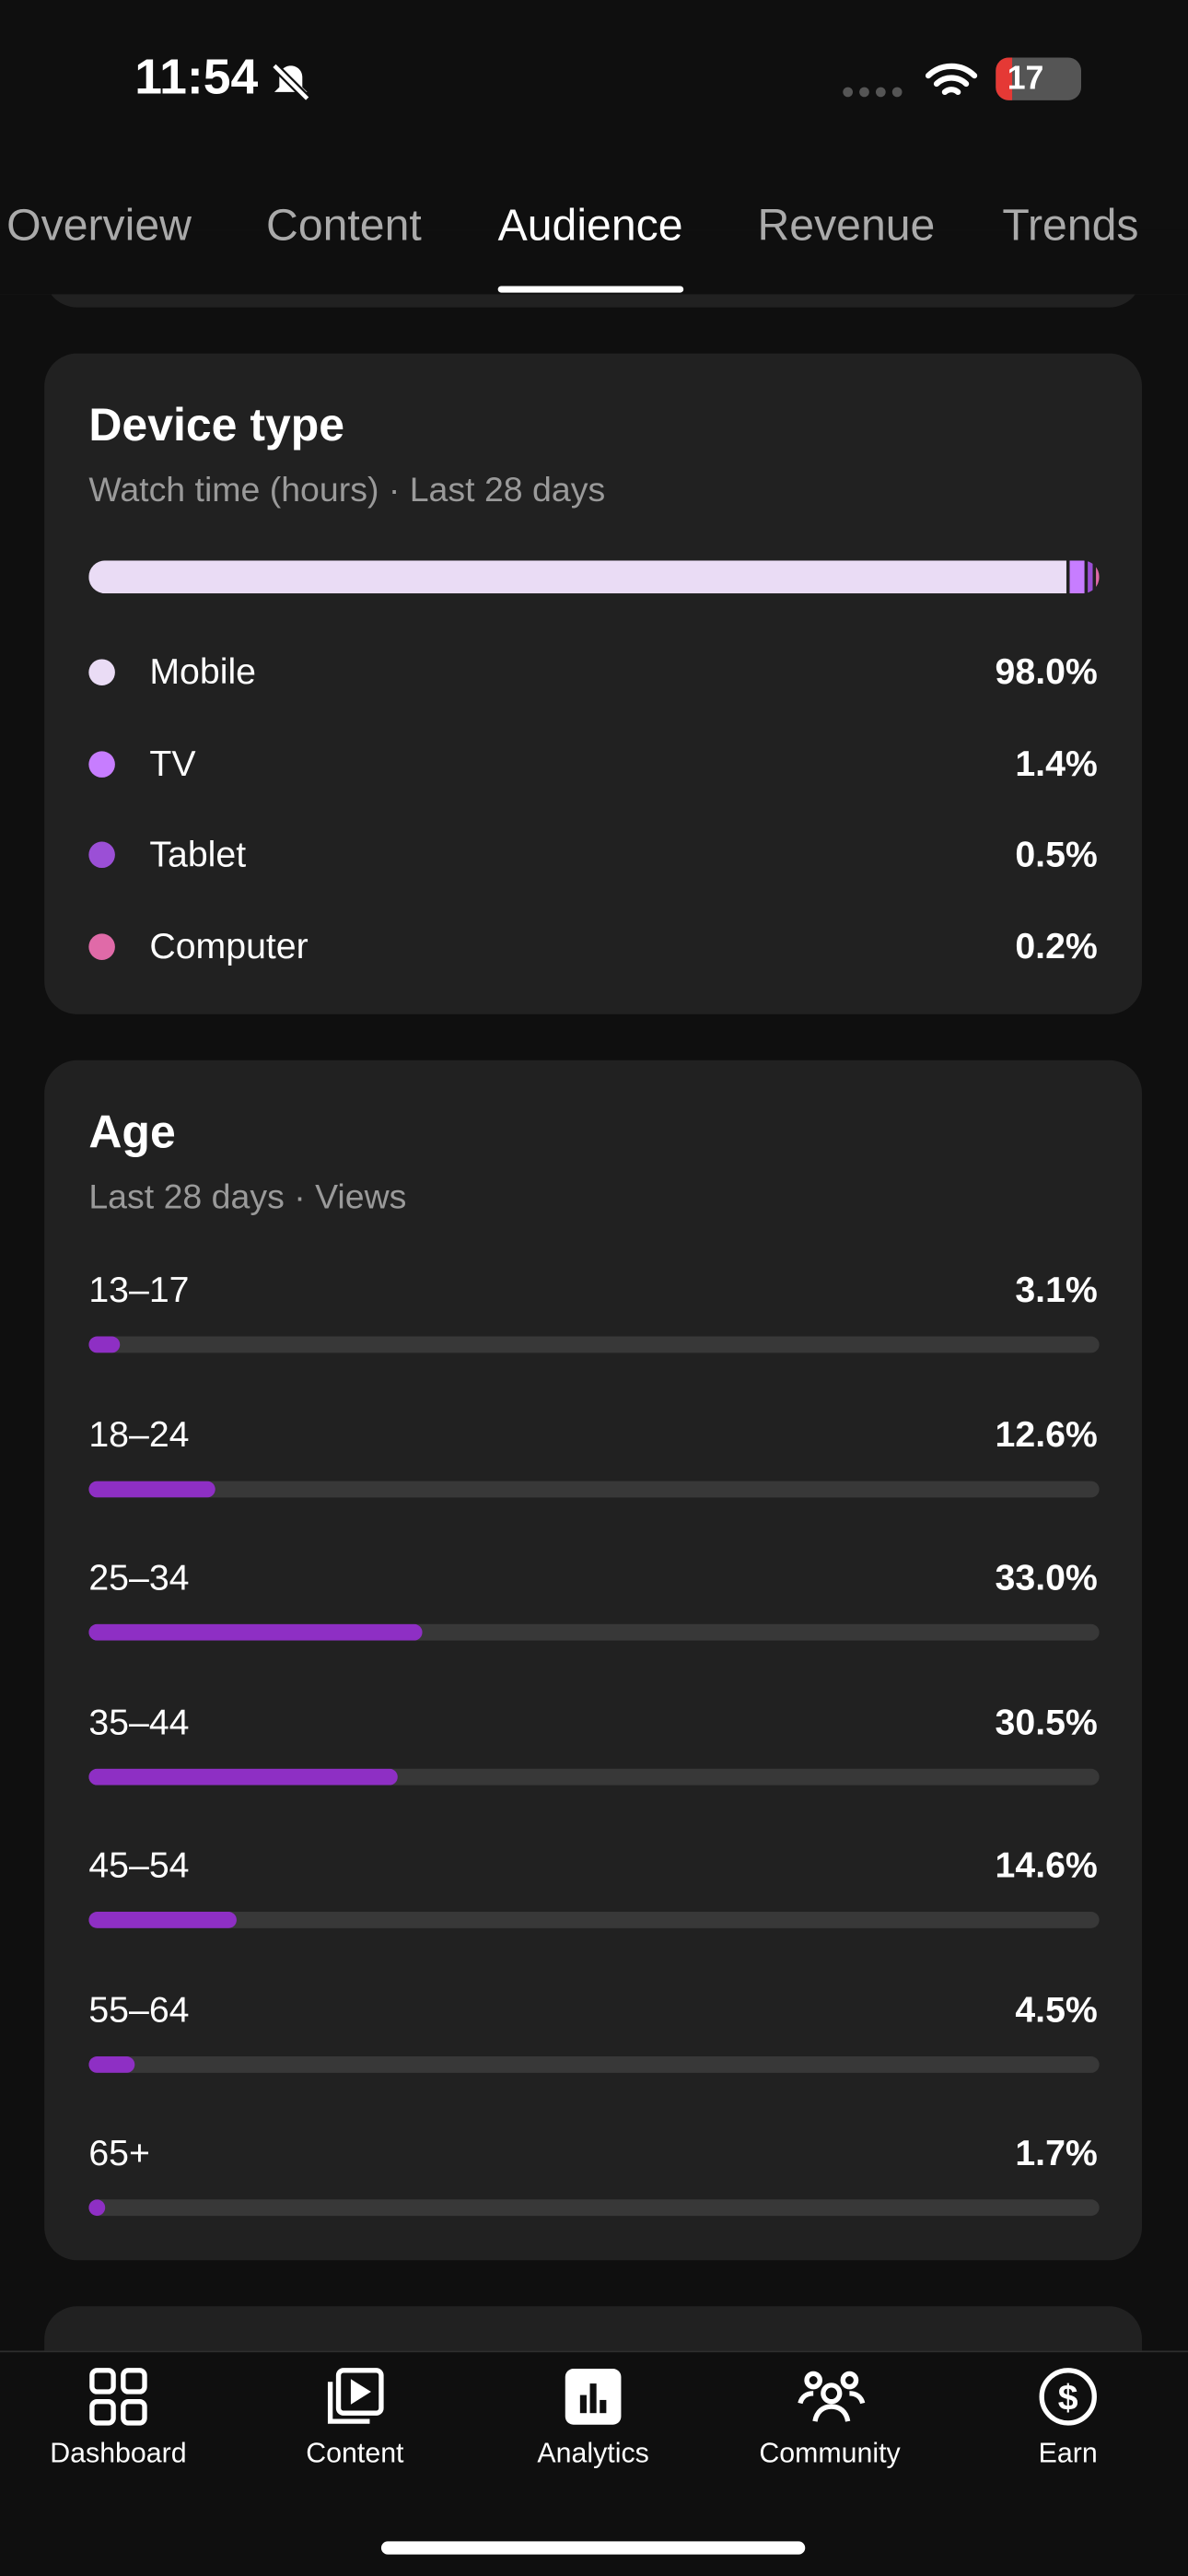  I want to click on wifi-icon, so click(951, 79).